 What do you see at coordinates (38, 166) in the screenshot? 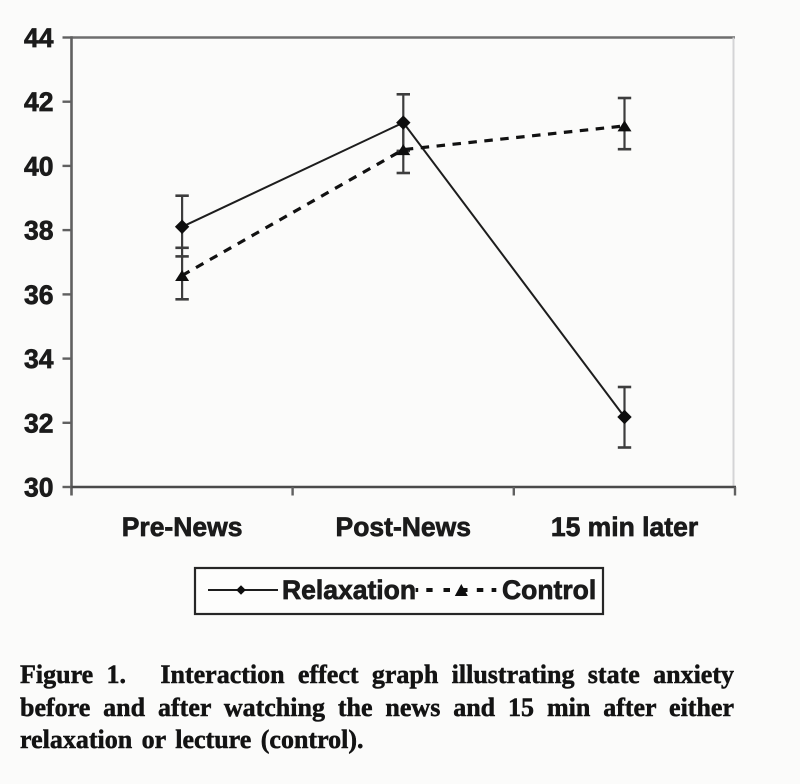
I see `svg-text: 40` at bounding box center [38, 166].